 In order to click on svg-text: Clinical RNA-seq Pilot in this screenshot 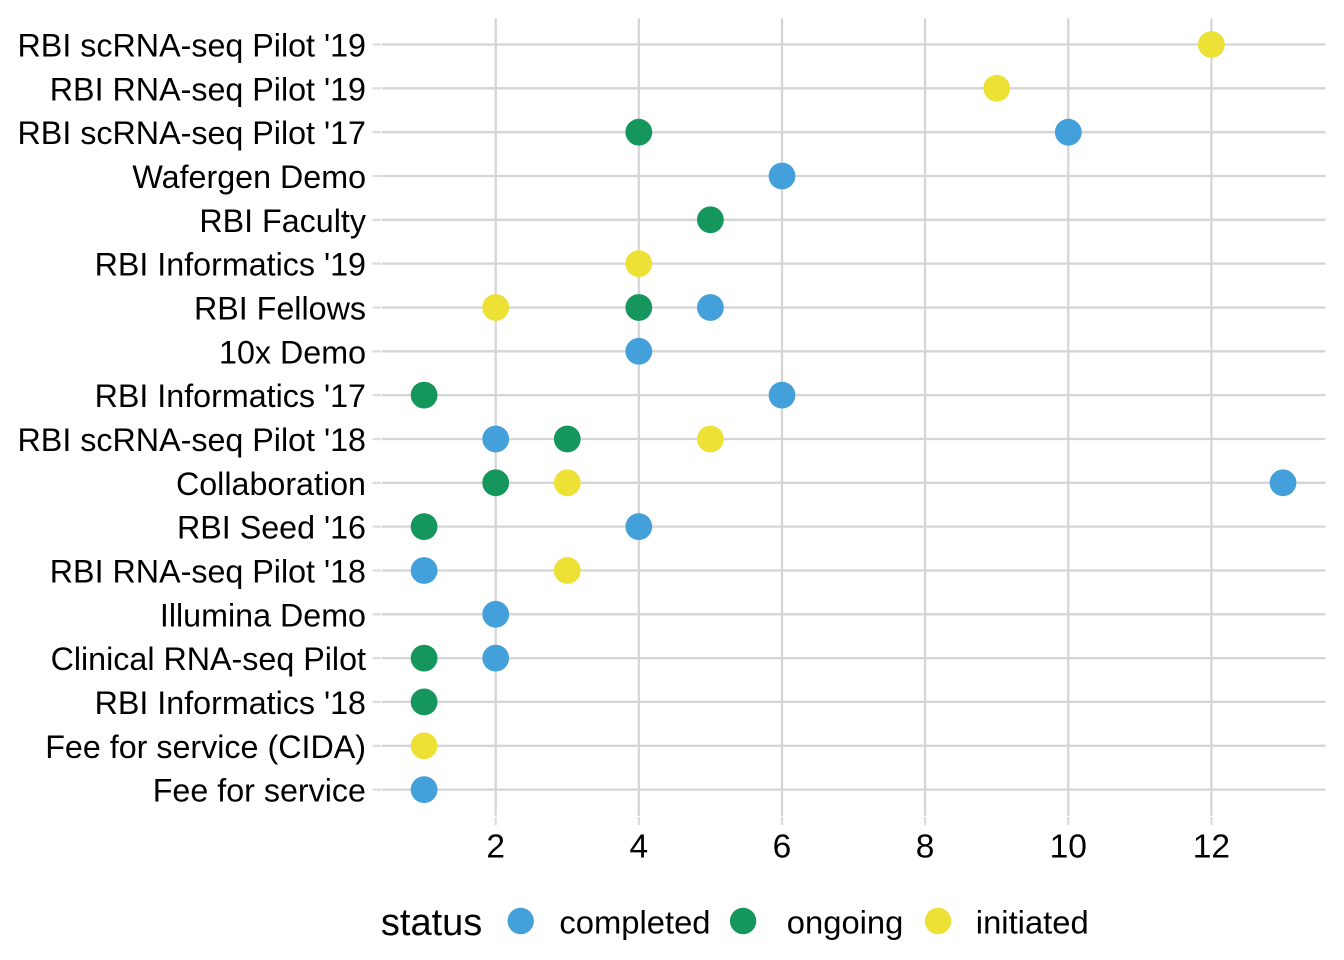, I will do `click(208, 659)`.